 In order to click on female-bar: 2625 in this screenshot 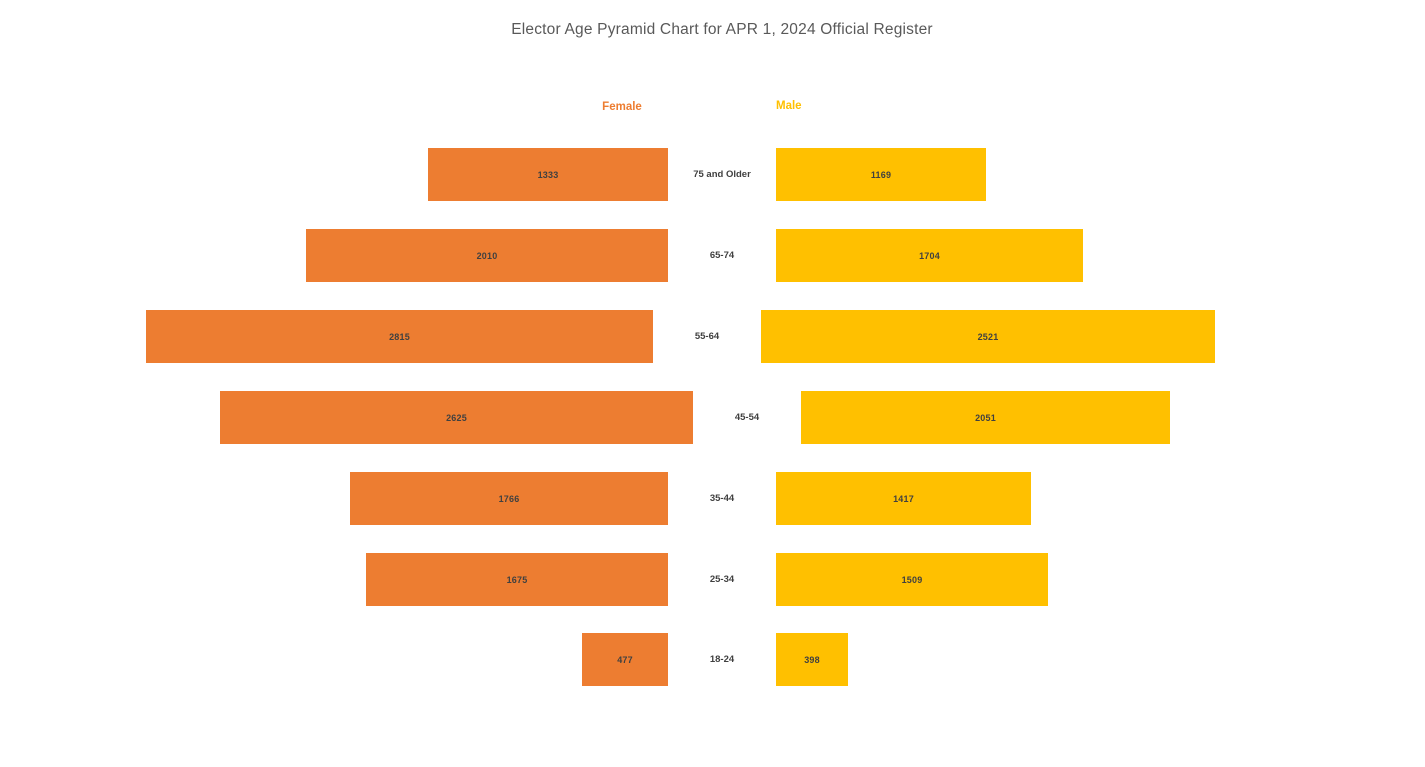, I will do `click(456, 417)`.